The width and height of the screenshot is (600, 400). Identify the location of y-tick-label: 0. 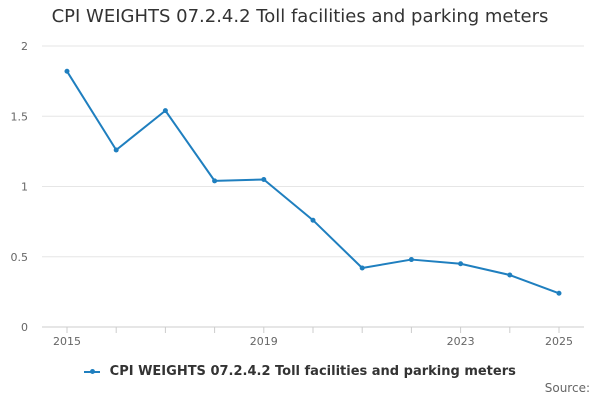
(24, 327).